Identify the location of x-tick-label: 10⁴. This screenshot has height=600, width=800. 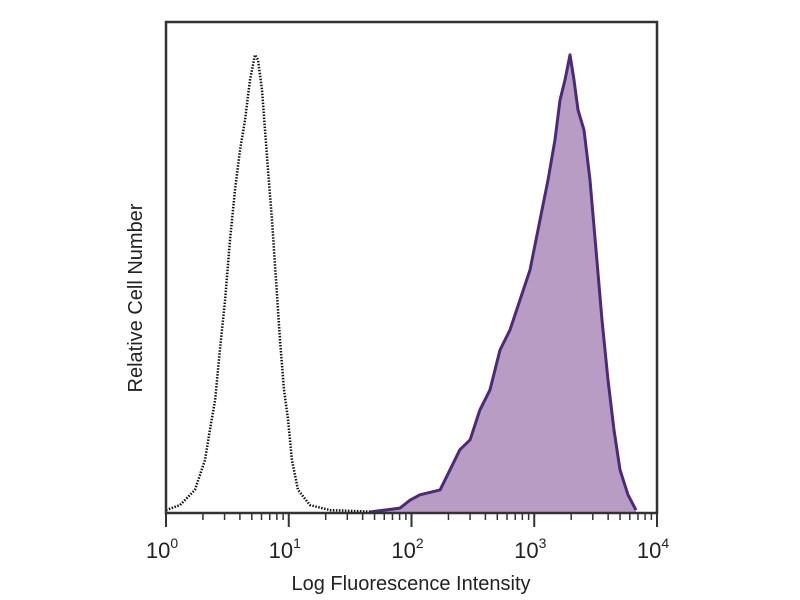
(653, 549).